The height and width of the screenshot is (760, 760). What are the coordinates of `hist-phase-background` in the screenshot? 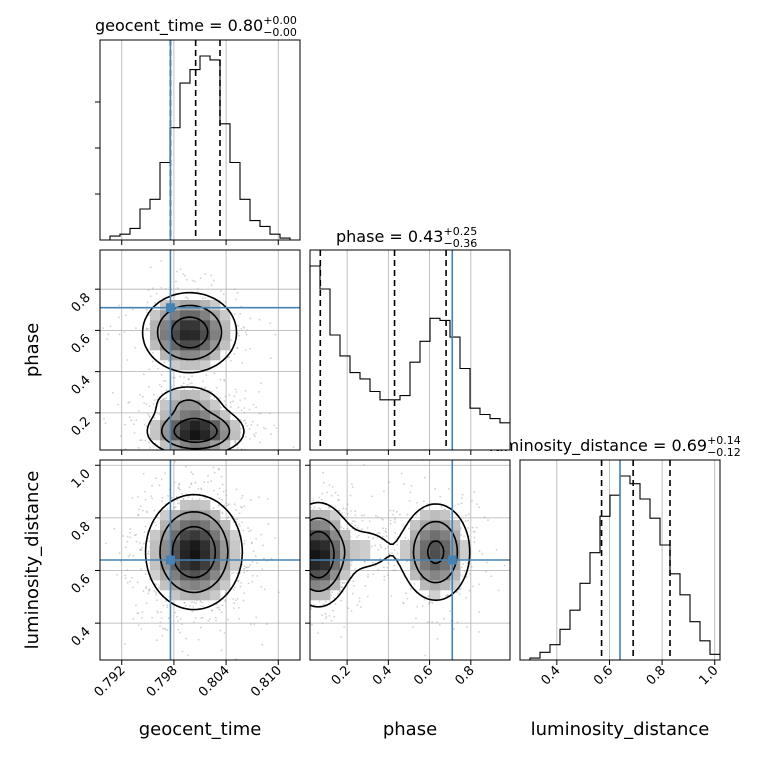 It's located at (410, 350).